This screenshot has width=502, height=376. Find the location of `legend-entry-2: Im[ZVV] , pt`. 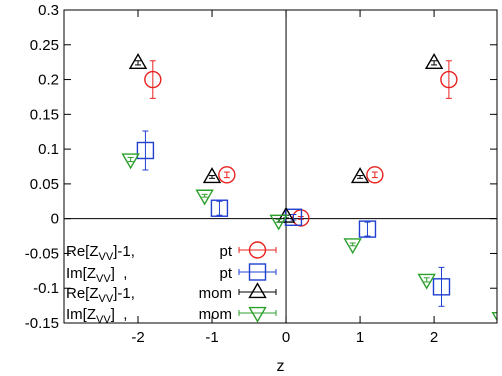

legend-entry-2: Im[ZVV] , pt is located at coordinates (171, 274).